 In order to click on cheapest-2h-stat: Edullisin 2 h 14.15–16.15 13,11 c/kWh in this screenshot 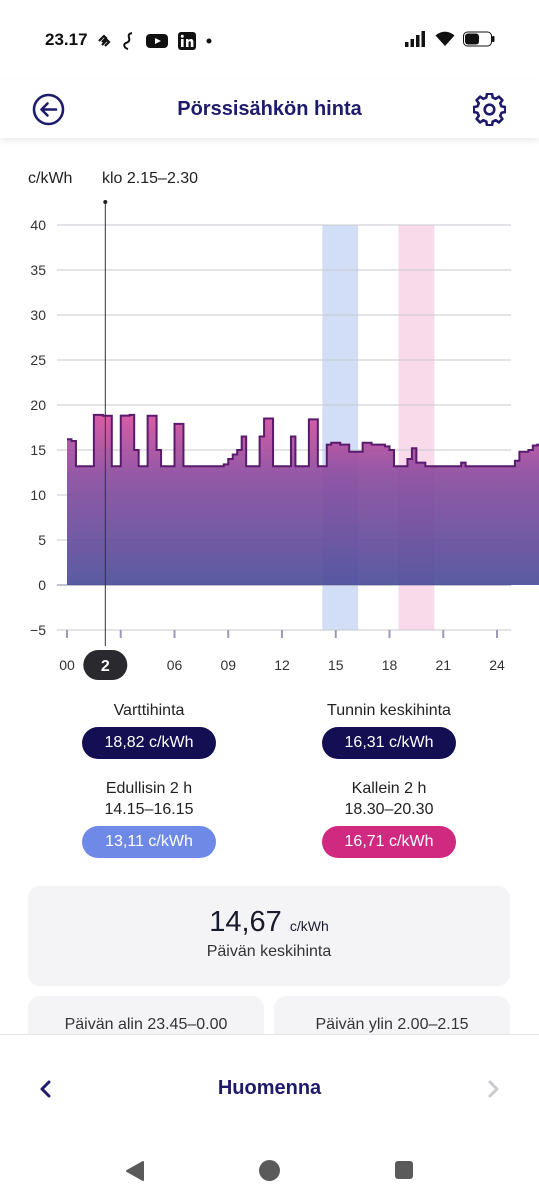, I will do `click(149, 818)`.